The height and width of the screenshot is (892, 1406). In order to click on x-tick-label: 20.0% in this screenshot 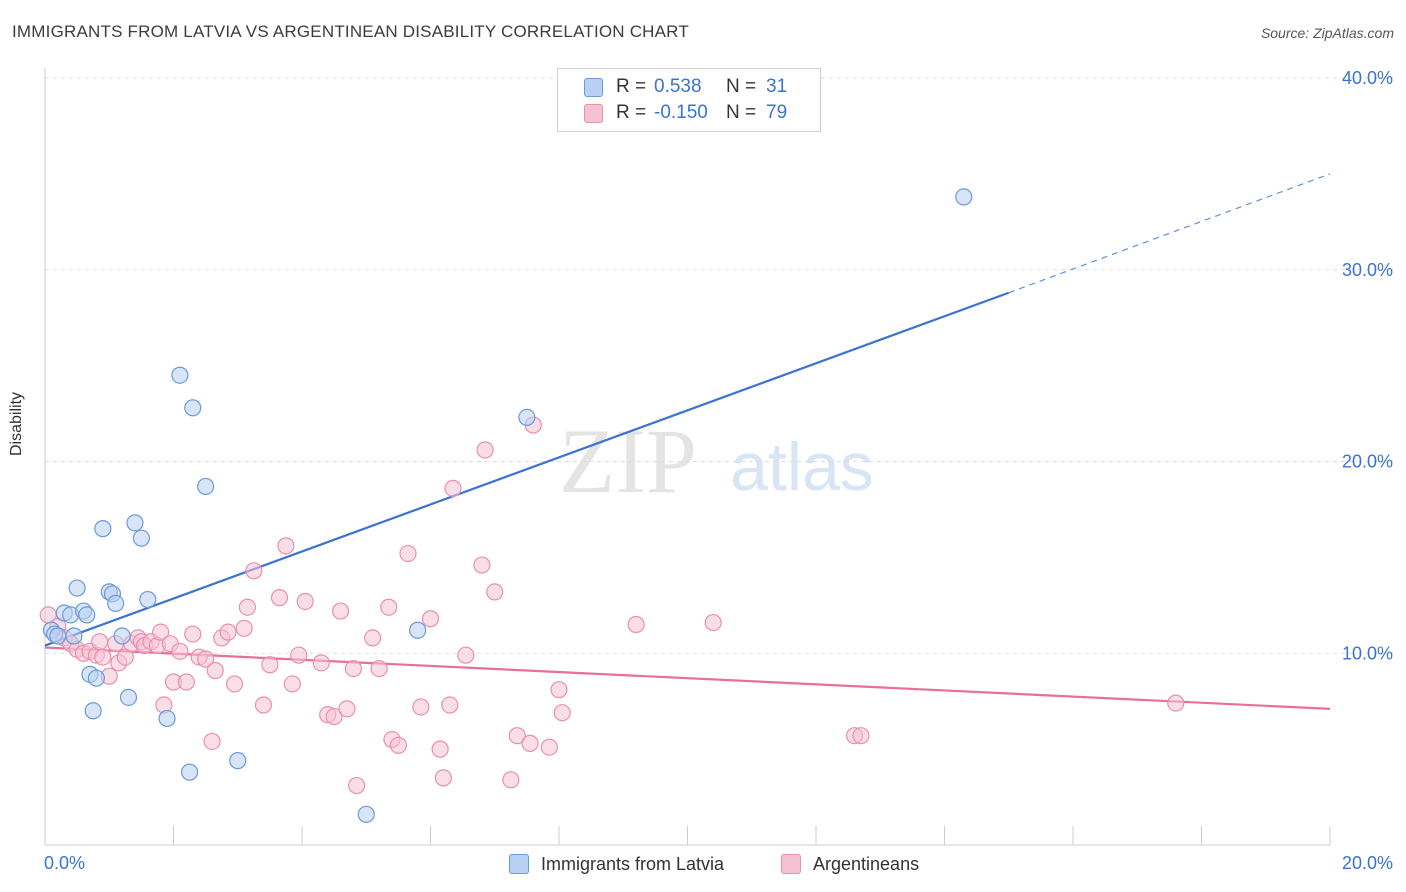, I will do `click(1367, 863)`.